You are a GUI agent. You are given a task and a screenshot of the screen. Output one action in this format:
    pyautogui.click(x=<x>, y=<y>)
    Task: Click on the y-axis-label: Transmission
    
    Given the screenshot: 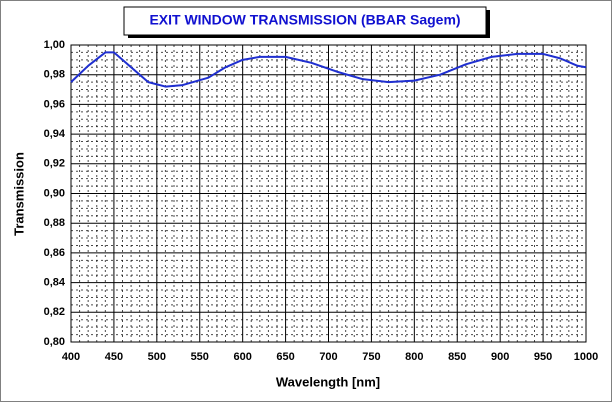 What is the action you would take?
    pyautogui.click(x=18, y=194)
    